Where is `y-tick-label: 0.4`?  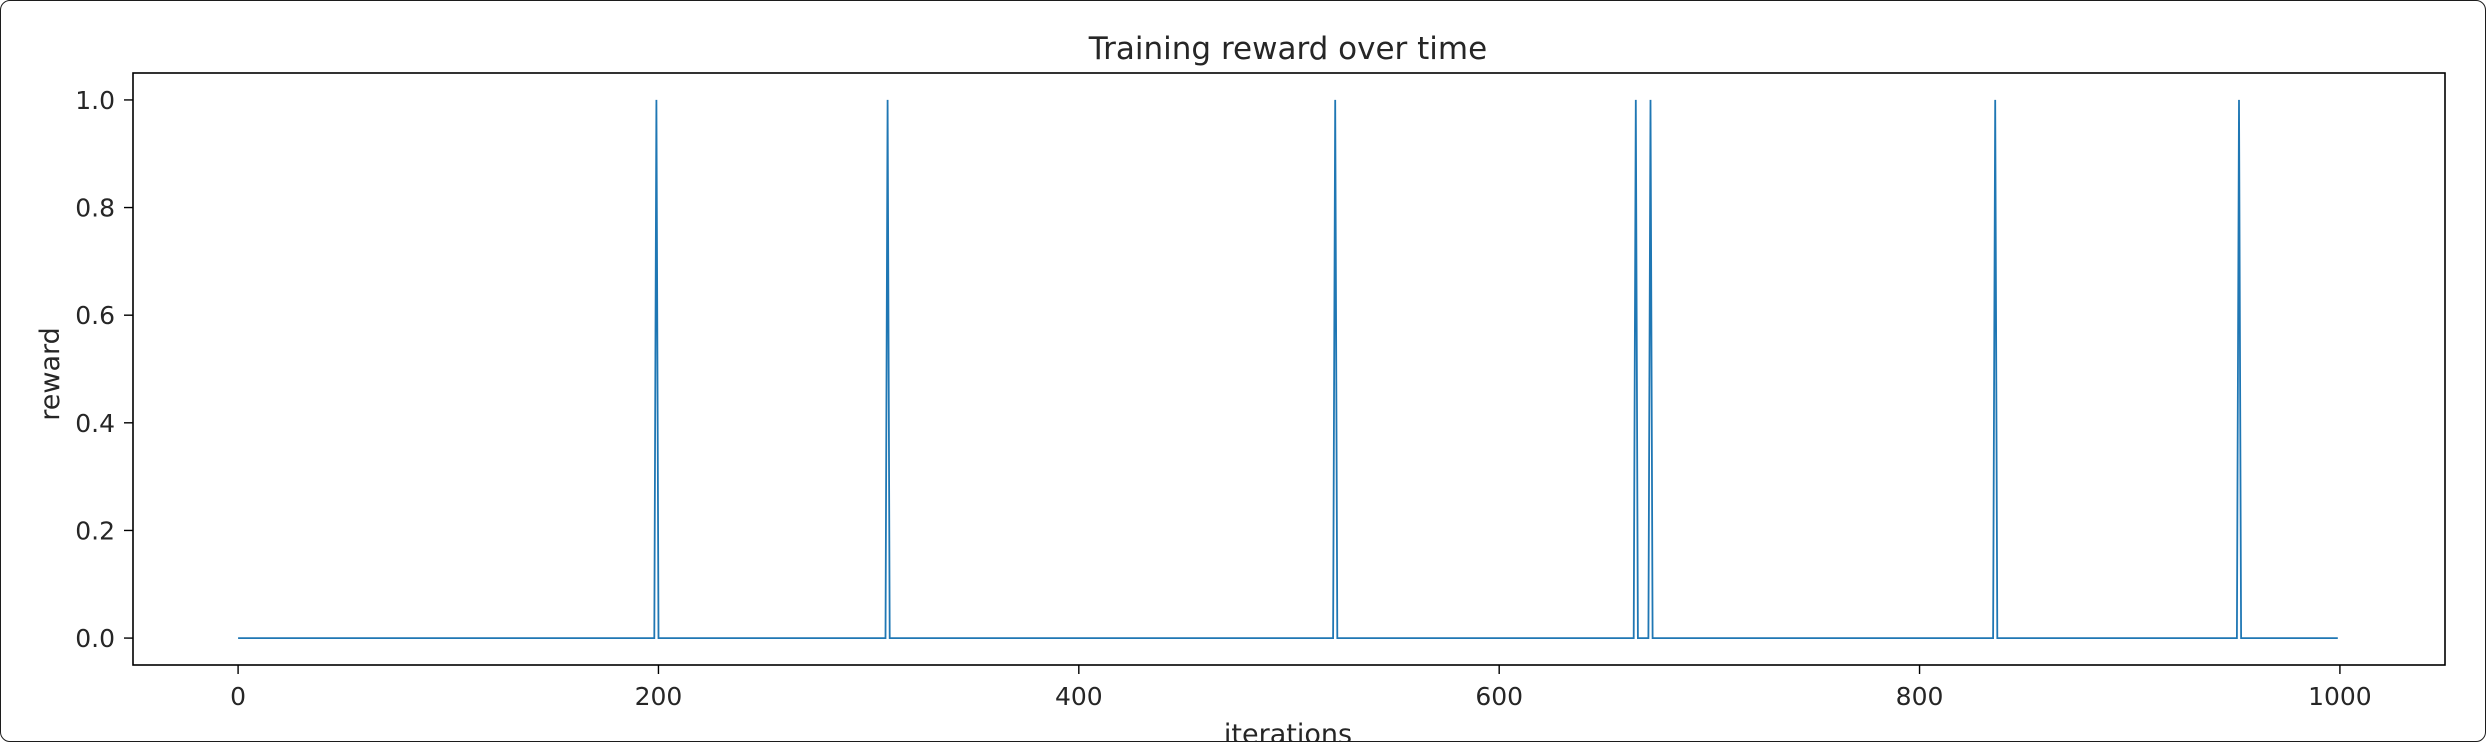 y-tick-label: 0.4 is located at coordinates (95, 423).